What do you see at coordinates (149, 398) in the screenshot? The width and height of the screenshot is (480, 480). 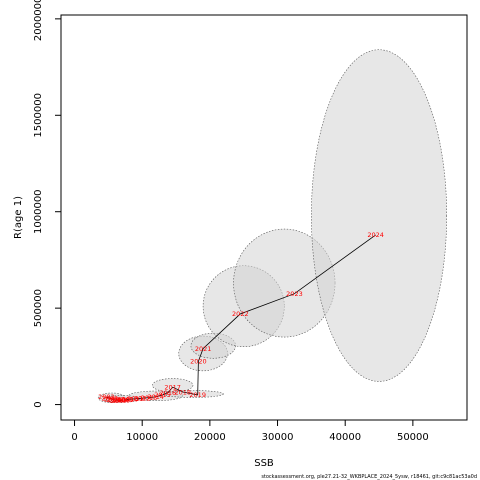 I see `point-label-2013: 2013` at bounding box center [149, 398].